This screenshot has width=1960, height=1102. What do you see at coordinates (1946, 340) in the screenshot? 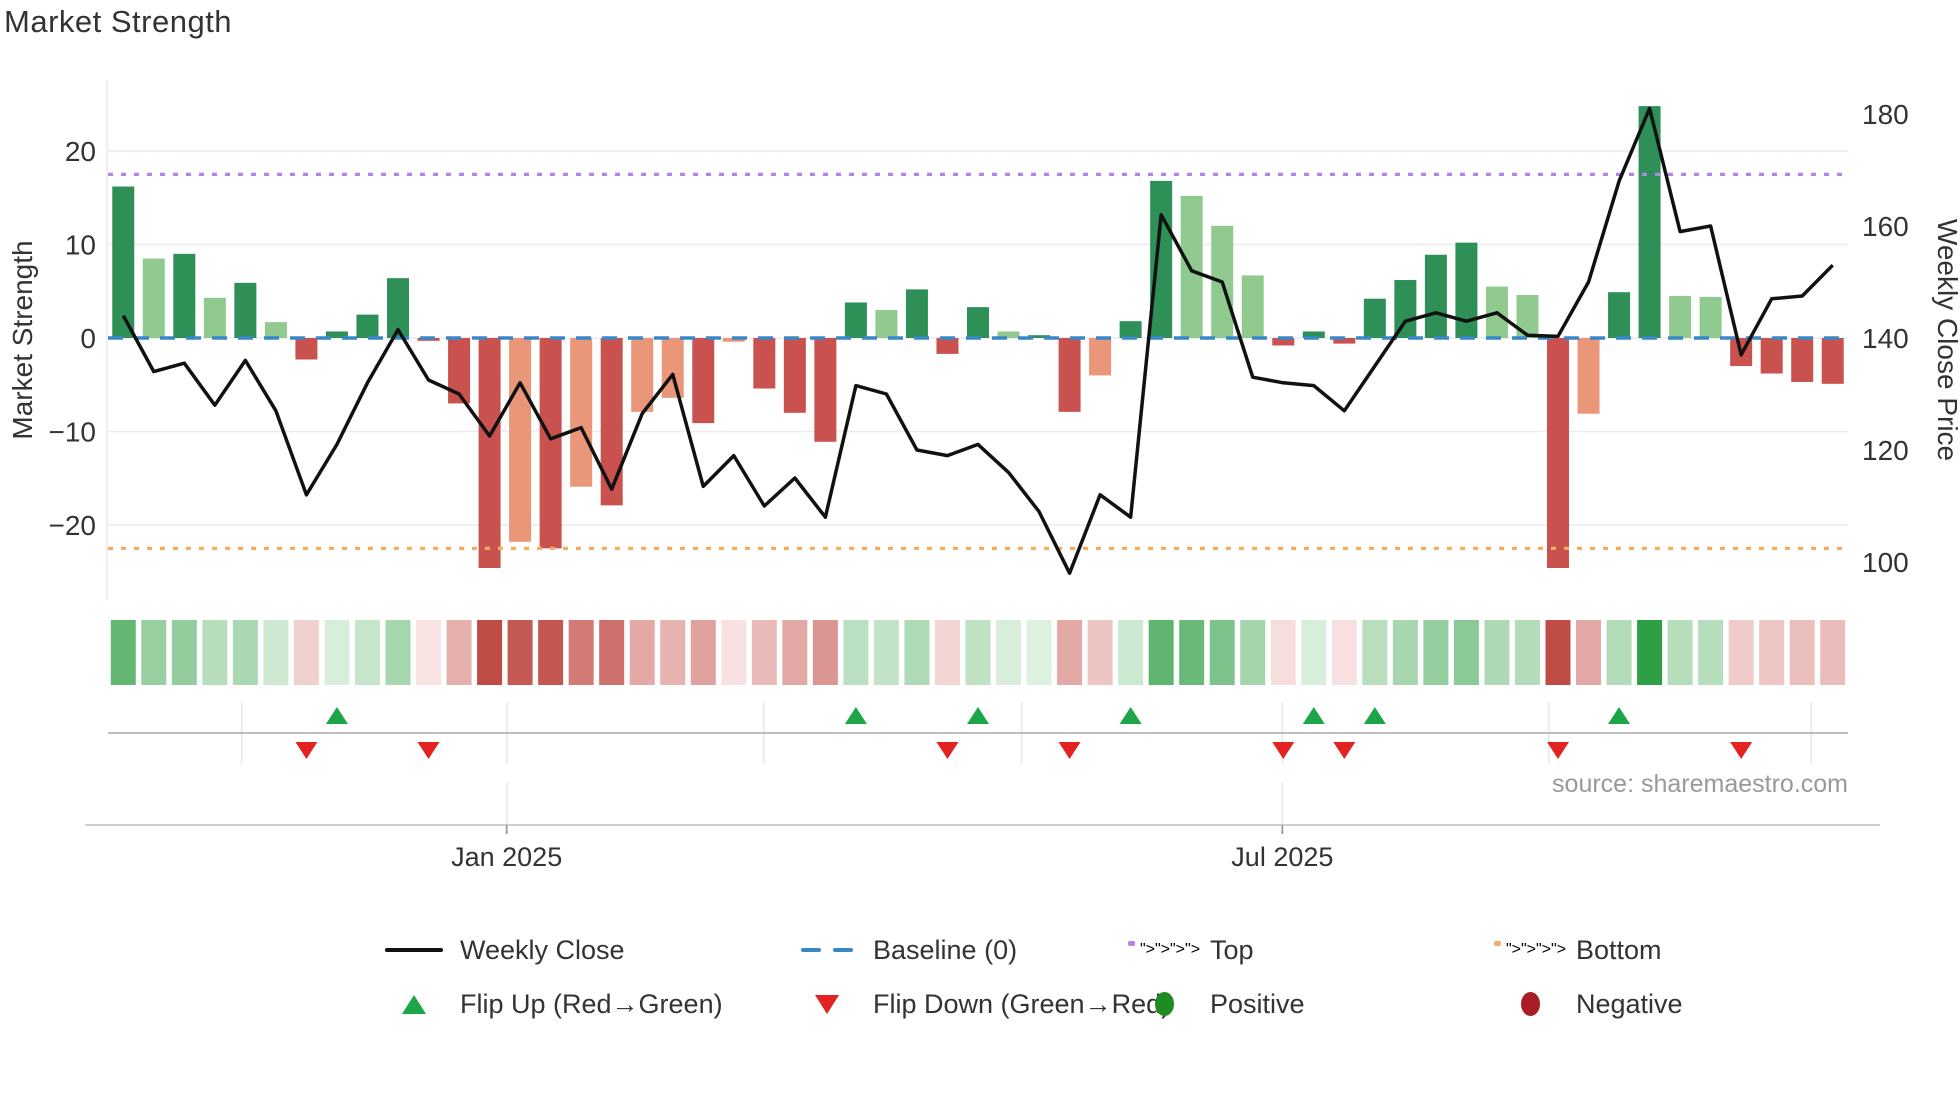
I see `right-axis-title: Weekly Close Price` at bounding box center [1946, 340].